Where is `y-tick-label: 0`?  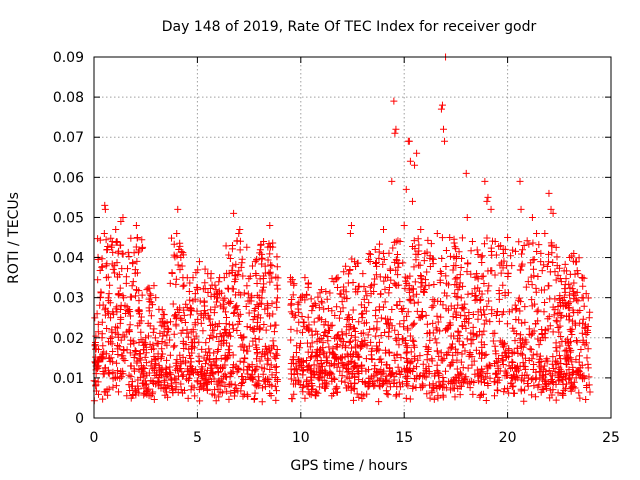
y-tick-label: 0 is located at coordinates (79, 419).